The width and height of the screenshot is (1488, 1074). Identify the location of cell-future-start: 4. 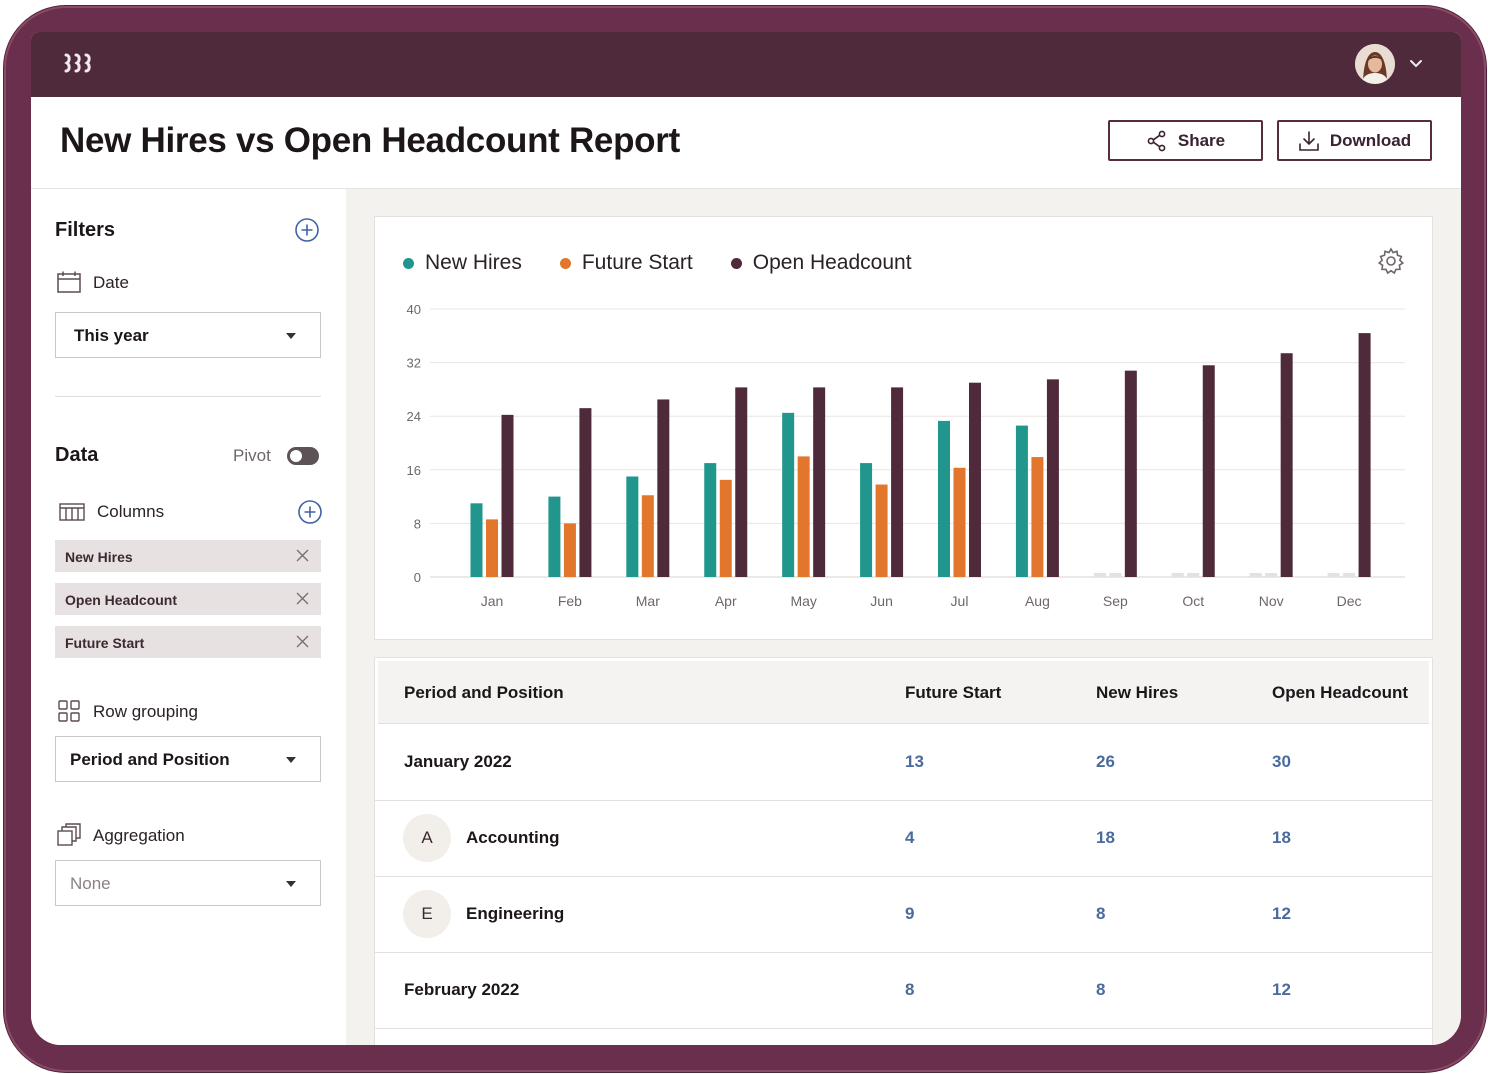
(910, 837).